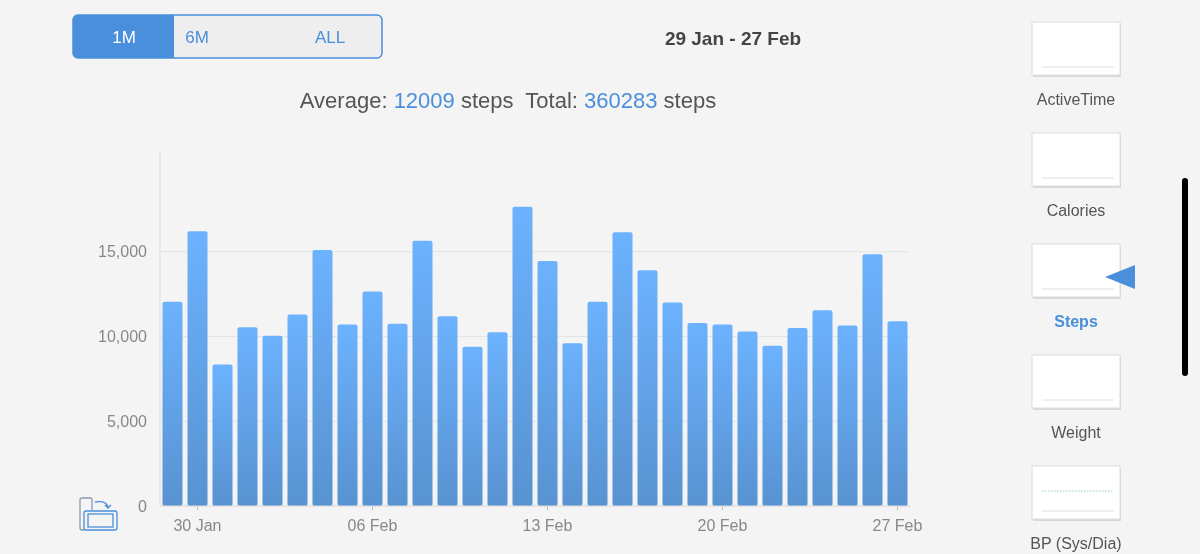 Image resolution: width=1200 pixels, height=554 pixels. I want to click on chart-subtitle: Average: 12009 steps Total: 360283 steps, so click(508, 100).